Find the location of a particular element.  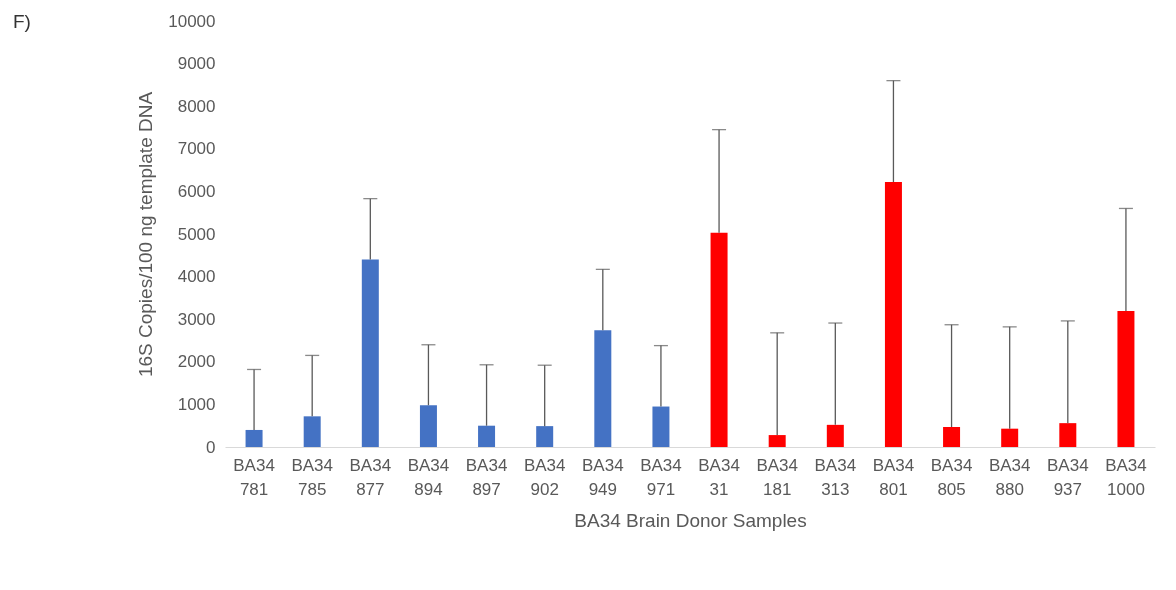

y-tick-label: 5000 is located at coordinates (196, 234).